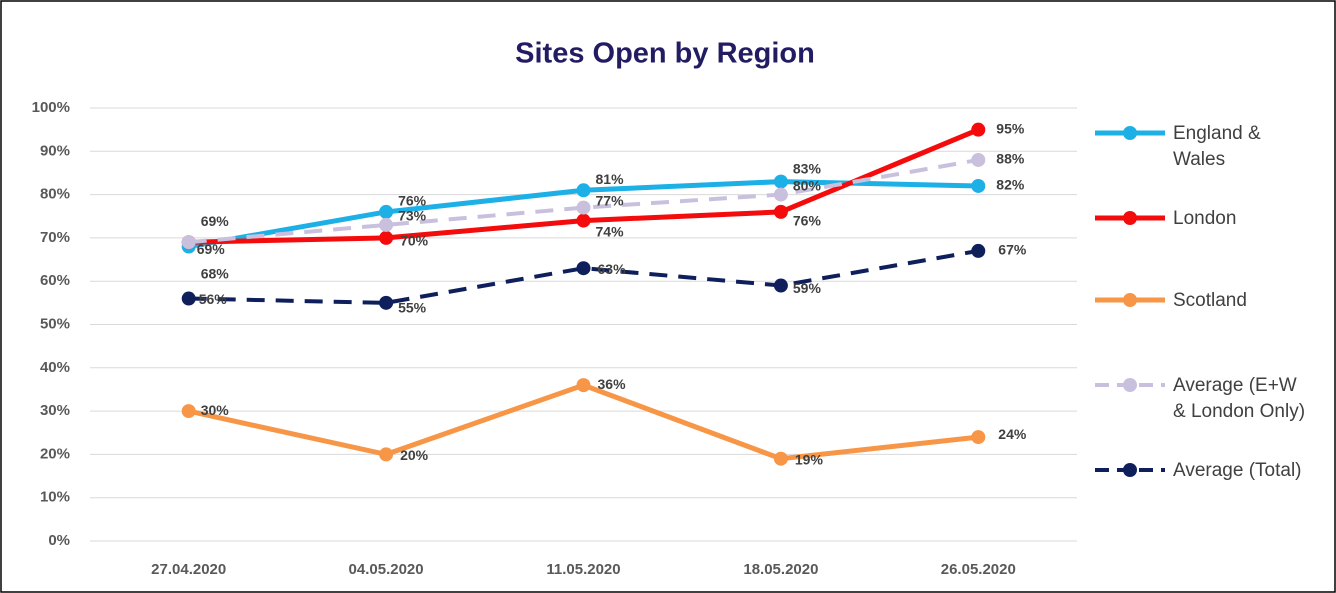  Describe the element at coordinates (978, 569) in the screenshot. I see `x-tick-label: 26.05.2020` at that location.